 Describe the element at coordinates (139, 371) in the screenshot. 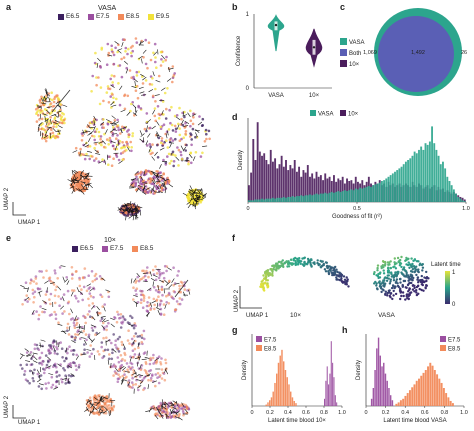

I see `umap-e-cluster` at that location.